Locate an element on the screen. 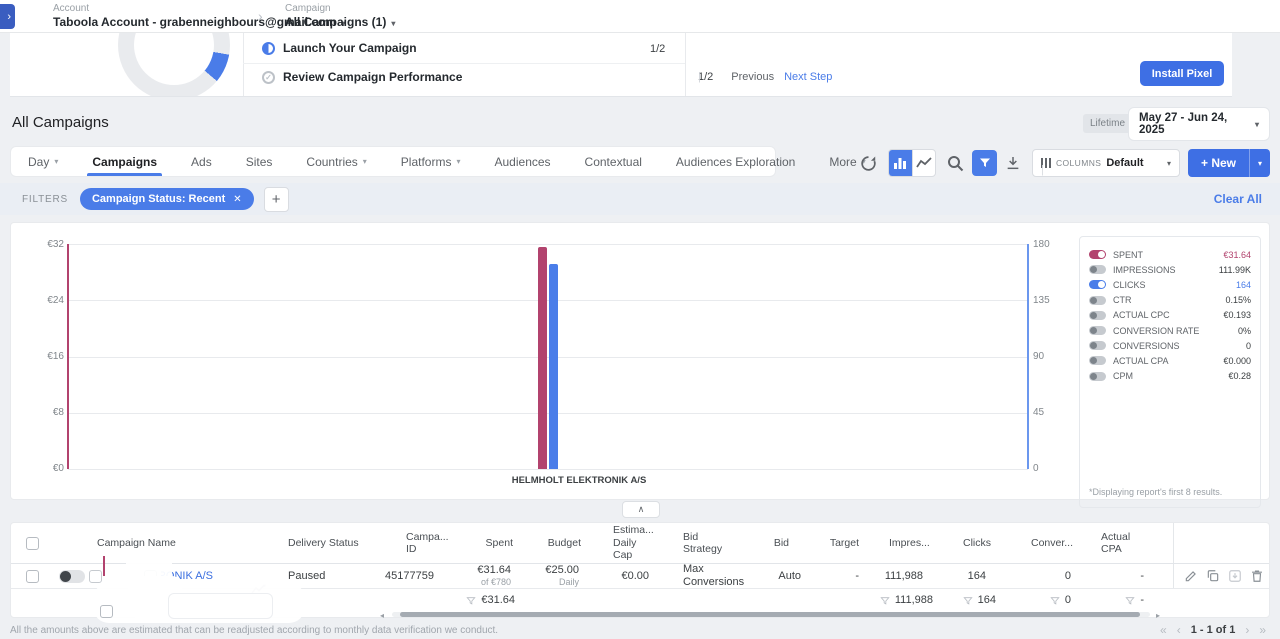  spent-bar is located at coordinates (542, 357).